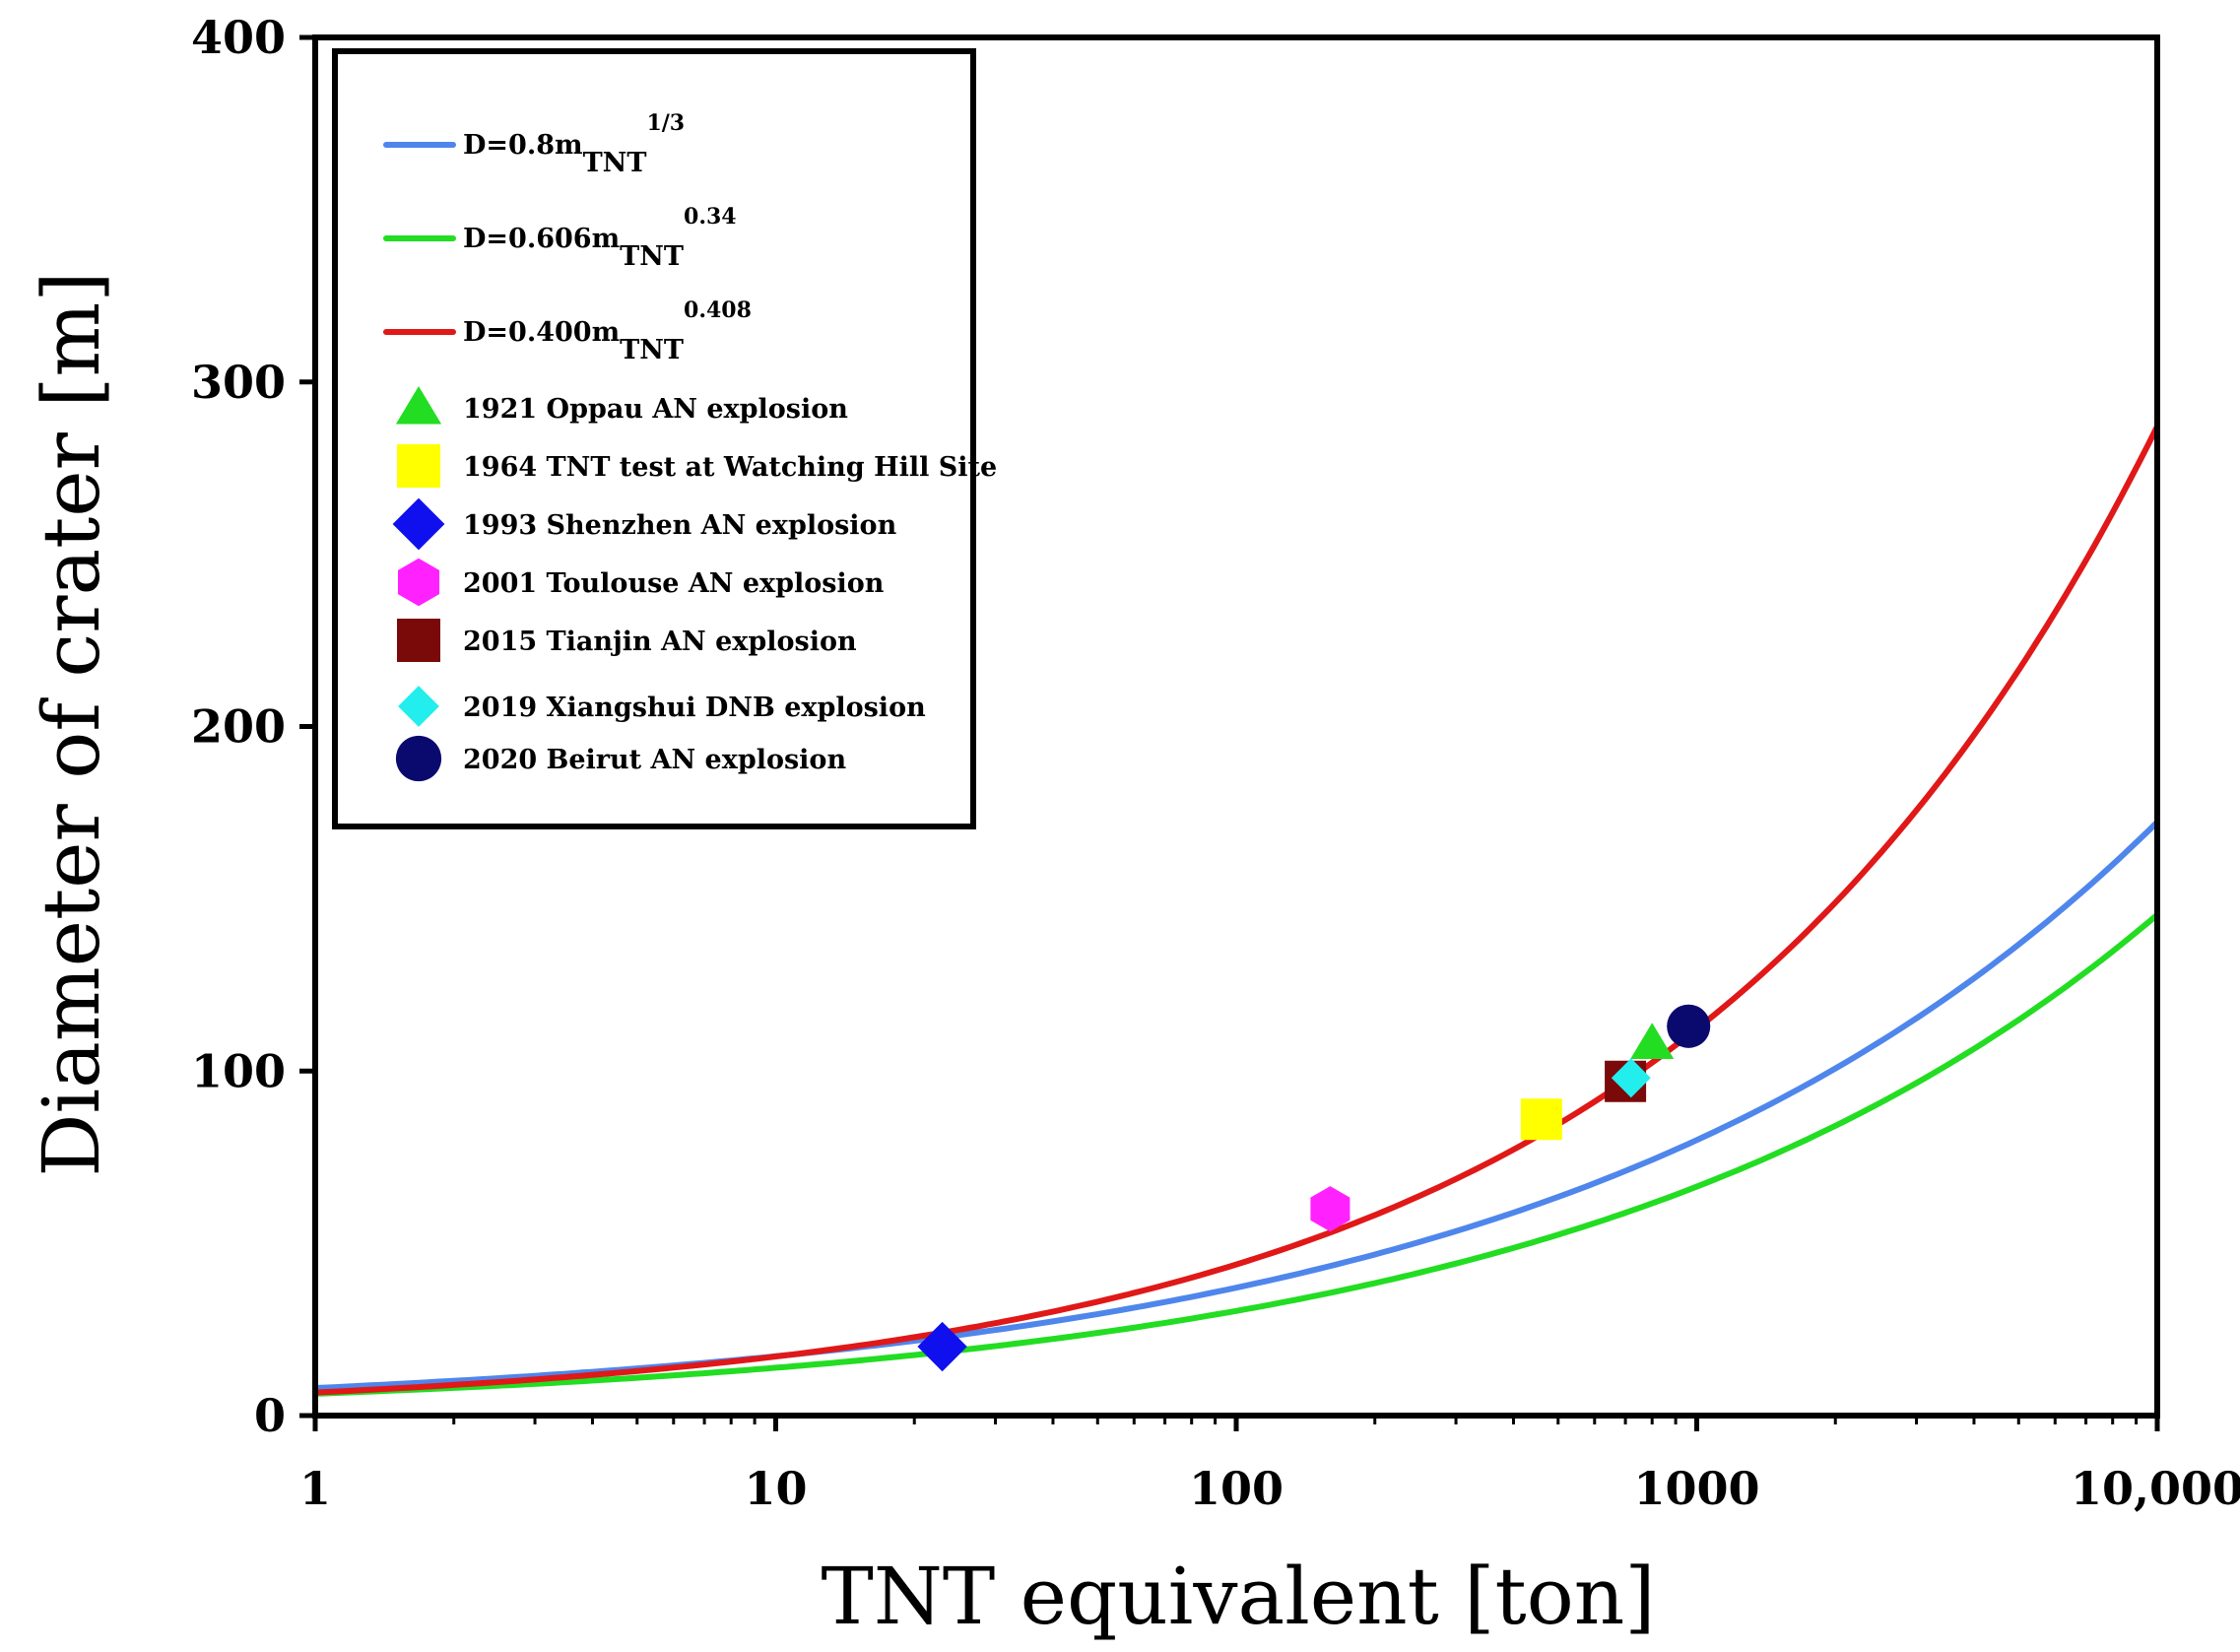  Describe the element at coordinates (730, 467) in the screenshot. I see `legend-label-5: 1964 TNT test at Watching Hill Site` at that location.